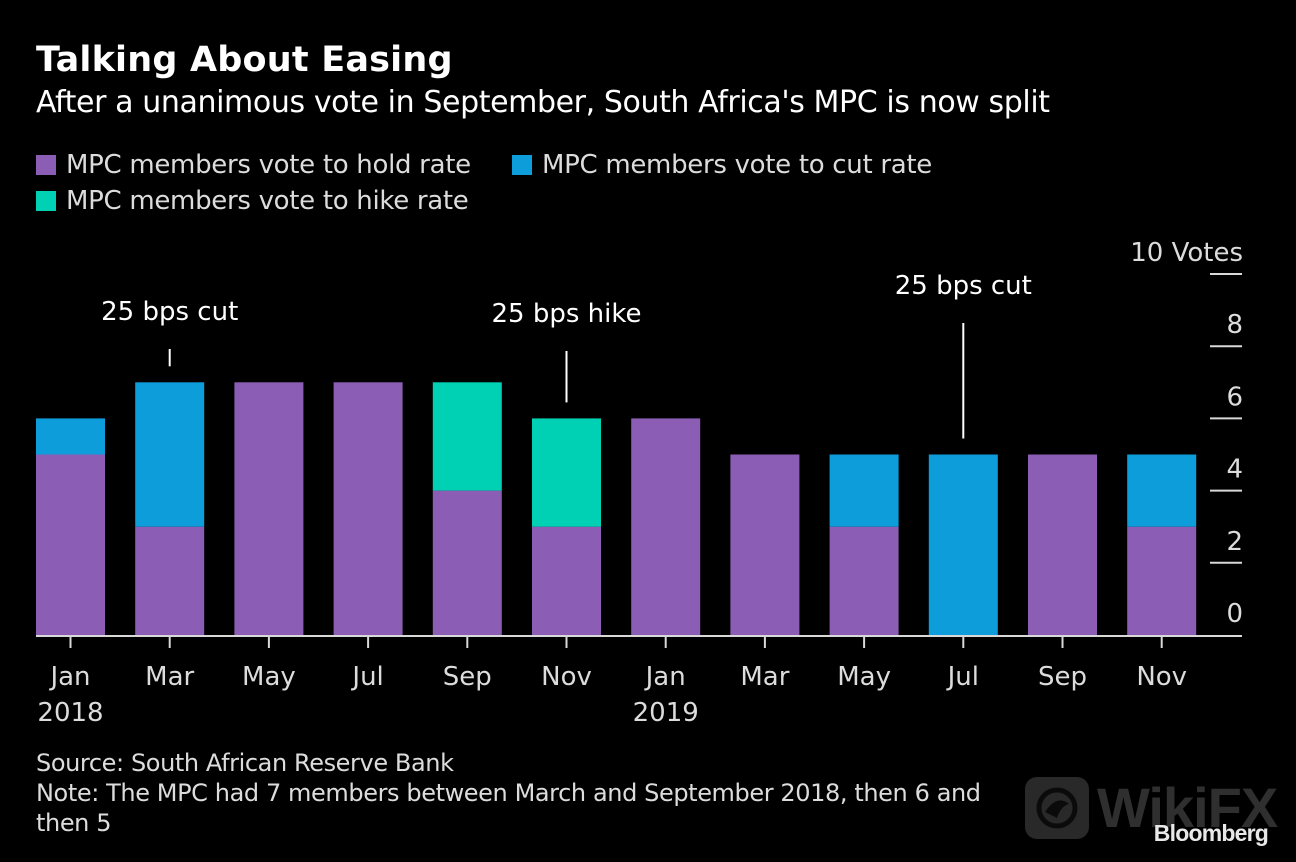  What do you see at coordinates (1057, 807) in the screenshot?
I see `watermark-logo-icon` at bounding box center [1057, 807].